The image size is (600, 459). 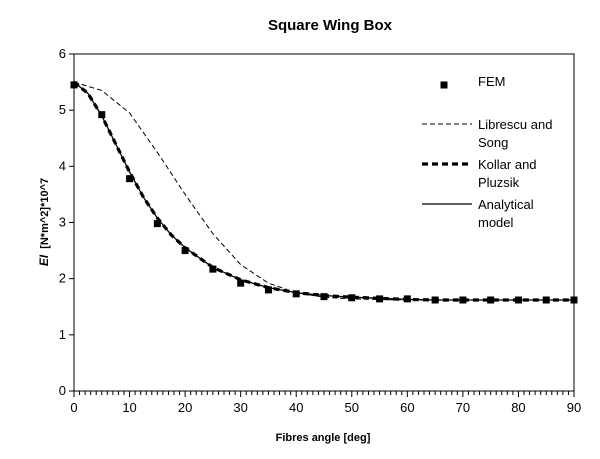 What do you see at coordinates (62, 390) in the screenshot?
I see `y-tick-label: 0` at bounding box center [62, 390].